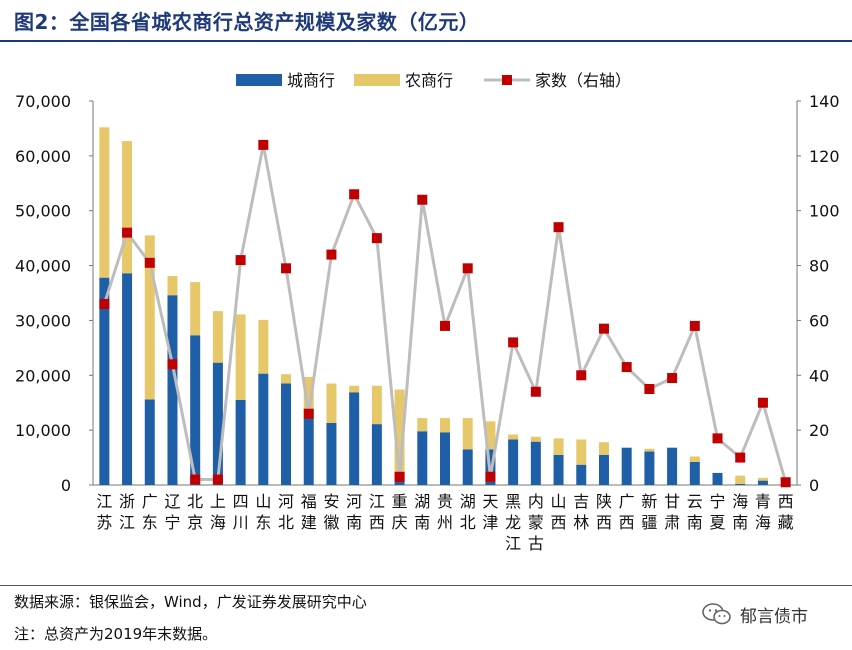 This screenshot has width=852, height=650. Describe the element at coordinates (104, 522) in the screenshot. I see `x-tick-label: 苏` at that location.